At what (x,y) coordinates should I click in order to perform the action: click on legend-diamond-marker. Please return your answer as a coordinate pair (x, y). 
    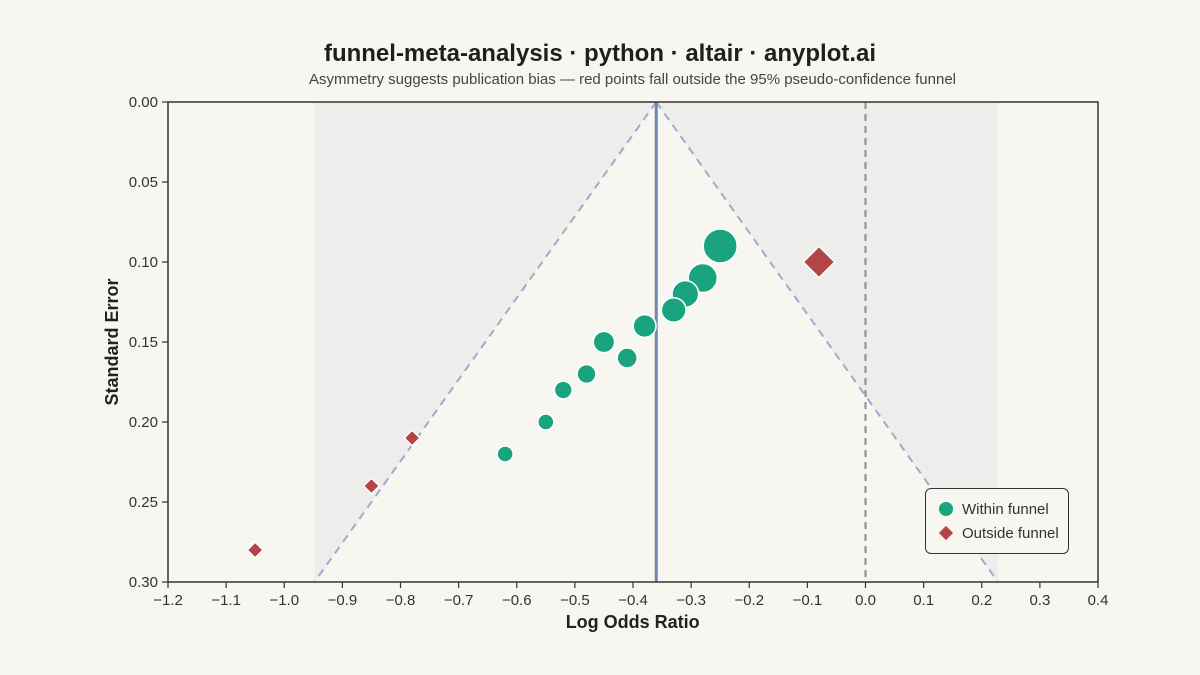
    Looking at the image, I should click on (946, 533).